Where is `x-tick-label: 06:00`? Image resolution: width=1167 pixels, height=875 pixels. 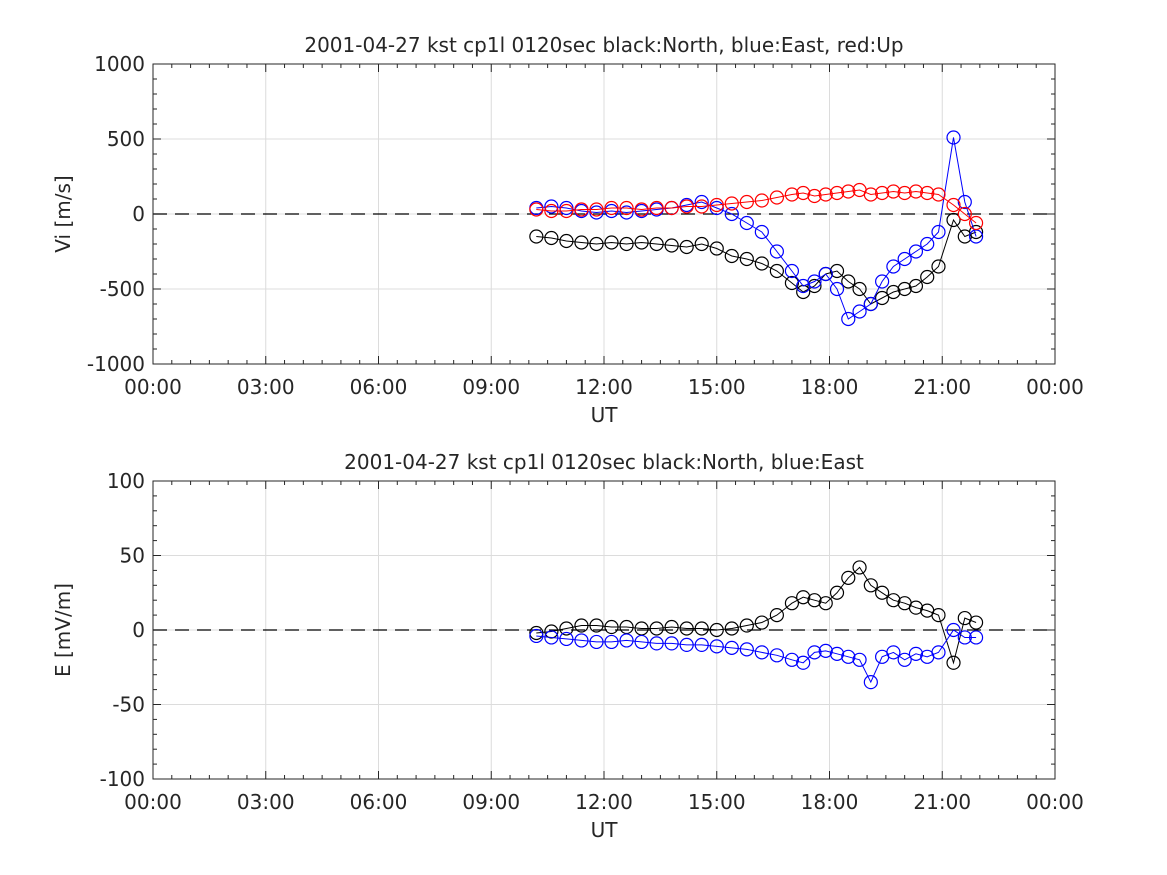 x-tick-label: 06:00 is located at coordinates (379, 802).